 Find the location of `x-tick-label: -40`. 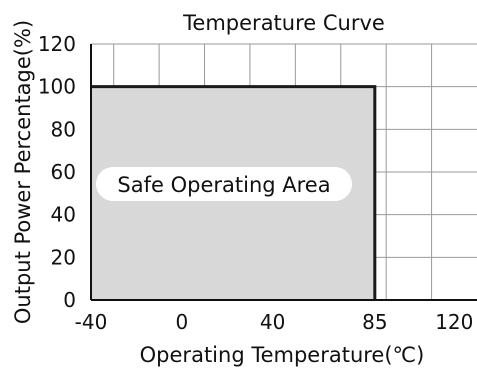

x-tick-label: -40 is located at coordinates (91, 322).